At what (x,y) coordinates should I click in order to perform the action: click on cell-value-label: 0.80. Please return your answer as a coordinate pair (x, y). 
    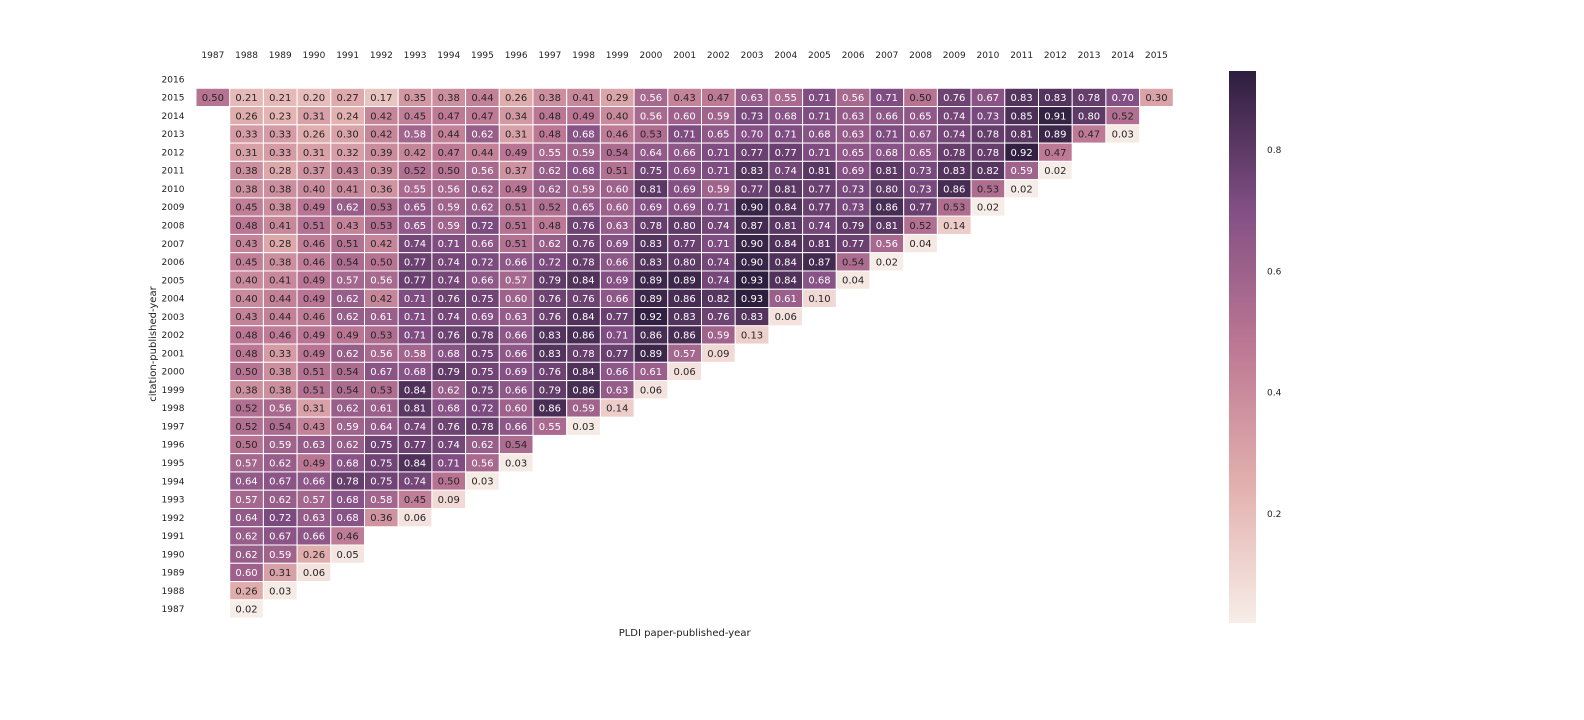
    Looking at the image, I should click on (887, 189).